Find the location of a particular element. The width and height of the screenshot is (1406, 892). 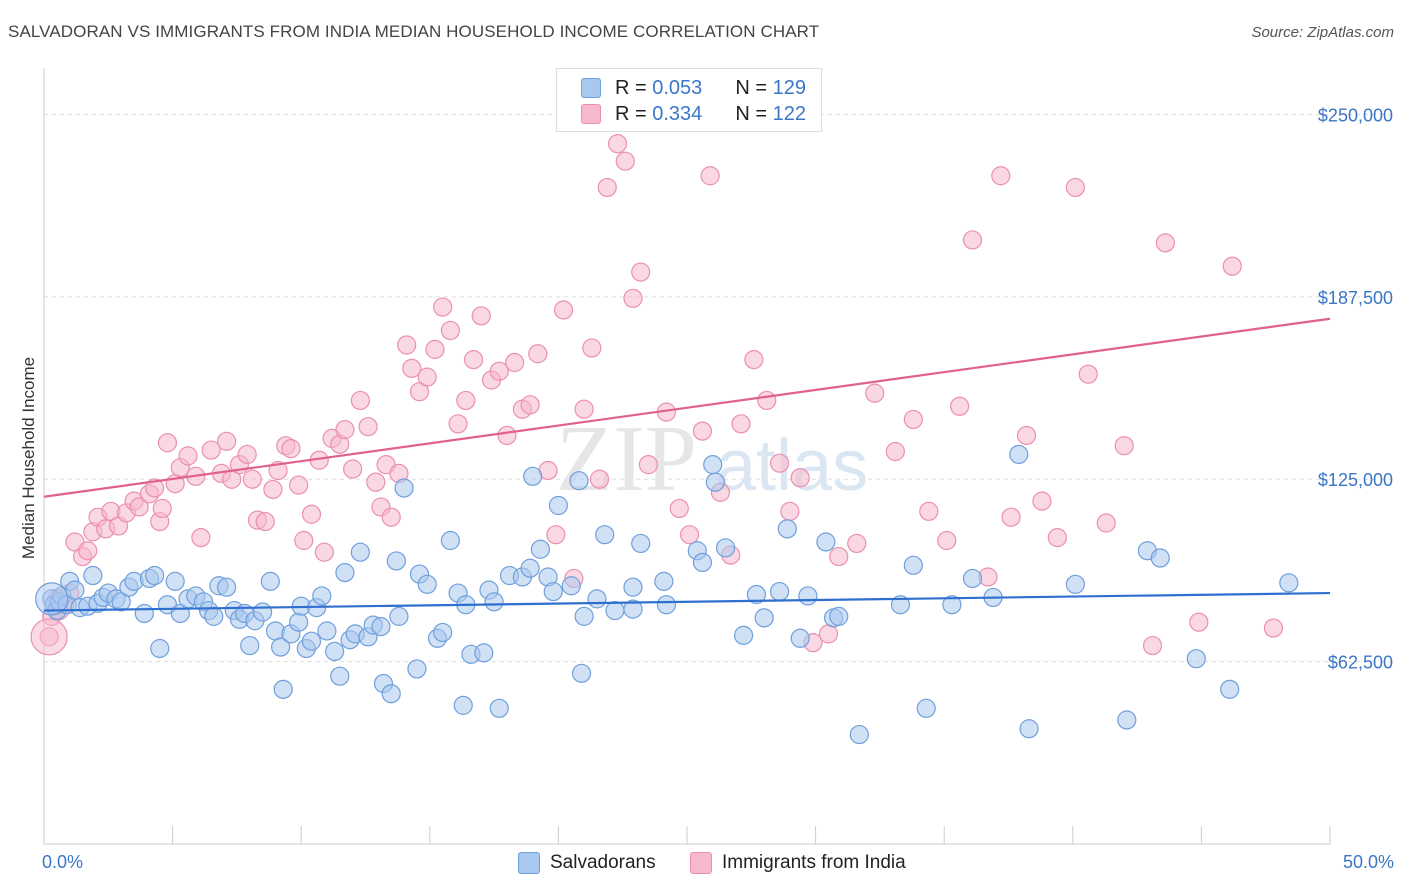

bottom-legend-salvadorans: Salvadorans is located at coordinates (587, 863).